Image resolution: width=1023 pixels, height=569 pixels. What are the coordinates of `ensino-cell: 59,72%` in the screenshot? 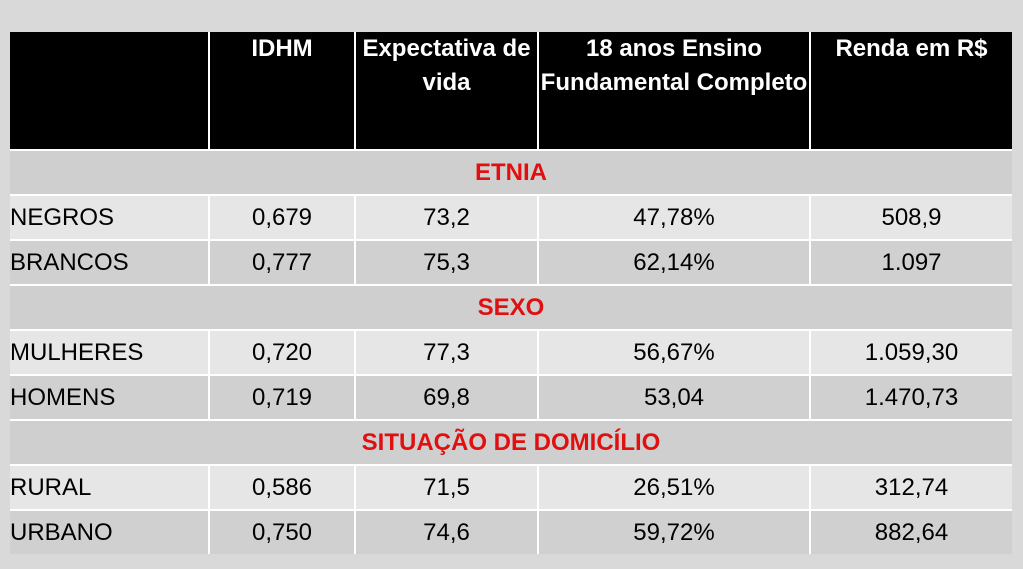 It's located at (673, 531).